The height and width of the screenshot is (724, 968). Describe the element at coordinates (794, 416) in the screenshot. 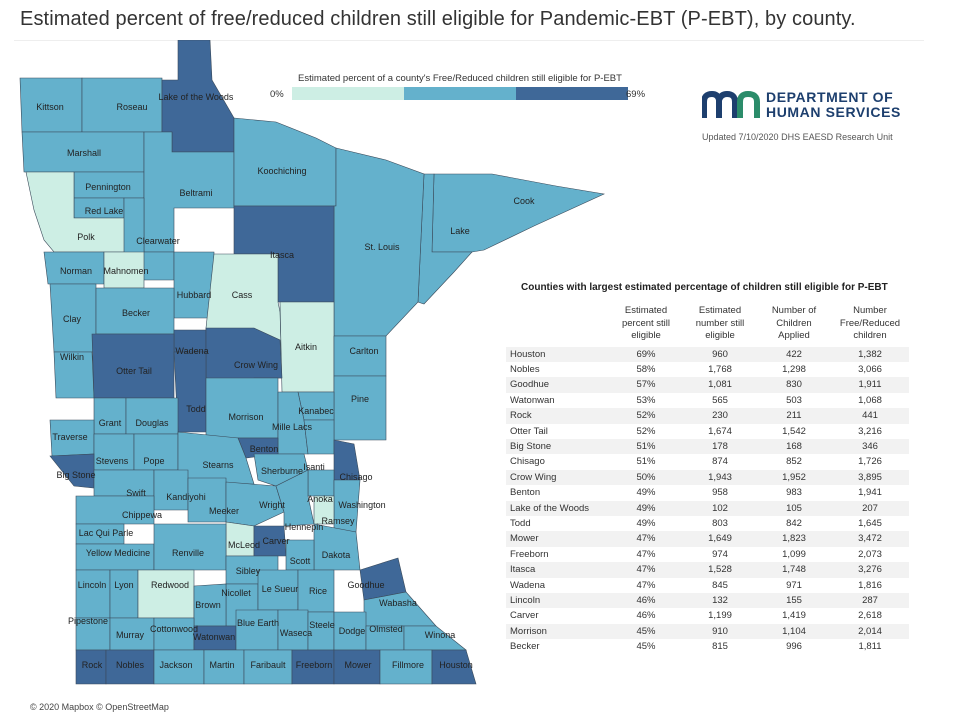

I see `value-cell: 211` at that location.